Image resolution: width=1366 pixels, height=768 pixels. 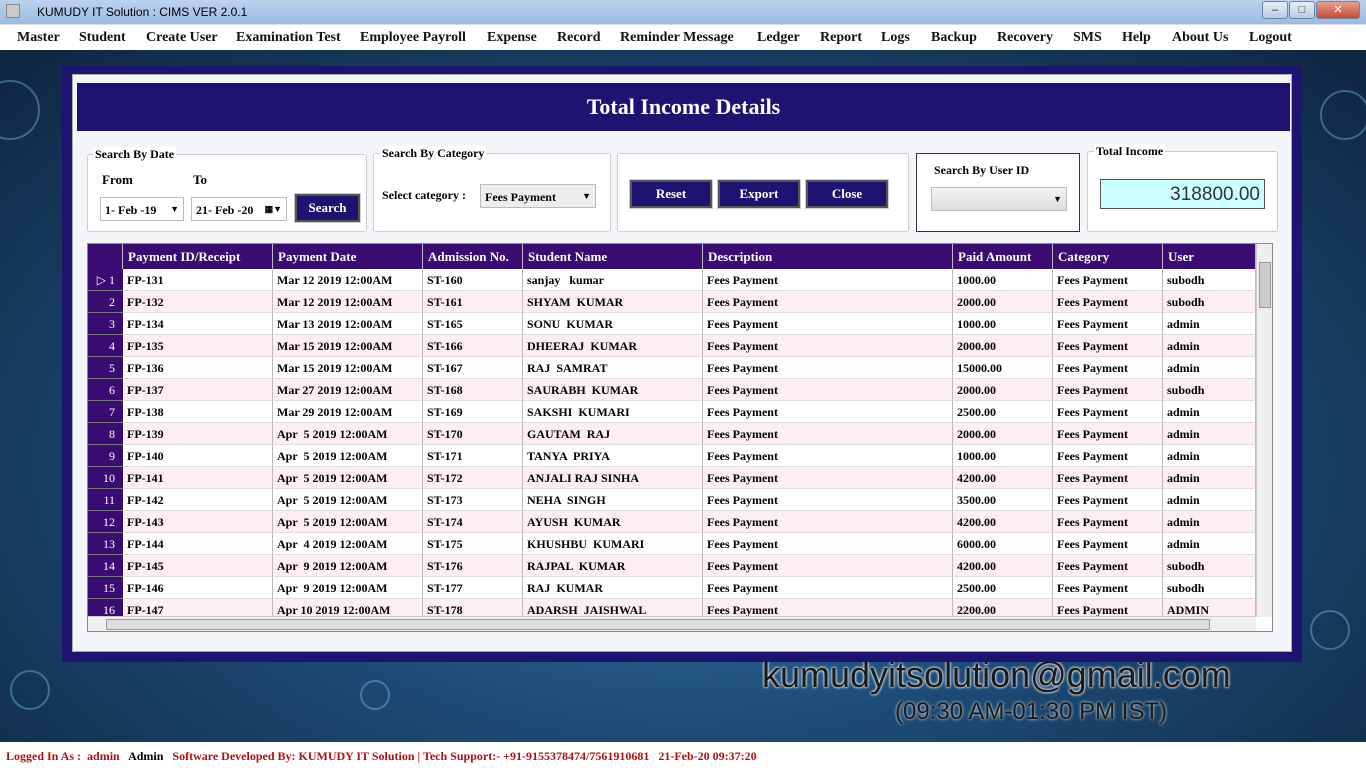 What do you see at coordinates (105, 478) in the screenshot?
I see `row-header: 10` at bounding box center [105, 478].